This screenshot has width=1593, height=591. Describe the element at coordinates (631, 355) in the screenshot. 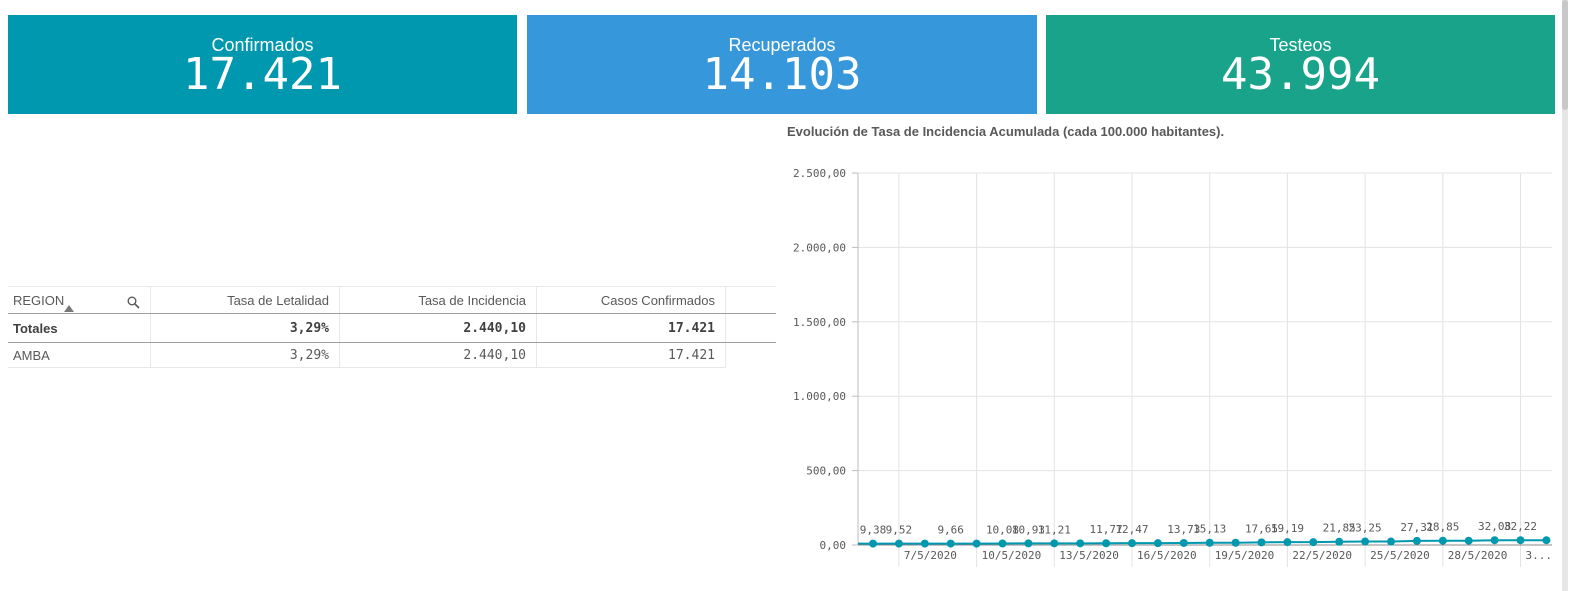

I see `row-confirmados: 17.421` at that location.